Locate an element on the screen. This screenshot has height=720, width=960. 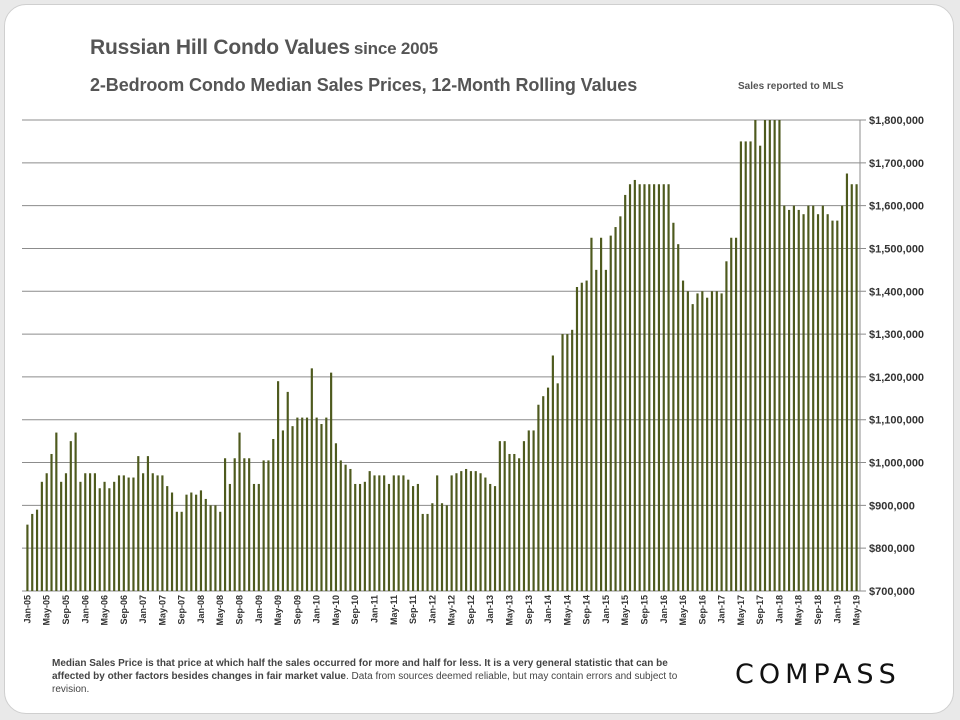
source-note: Sales reported to MLS is located at coordinates (791, 86).